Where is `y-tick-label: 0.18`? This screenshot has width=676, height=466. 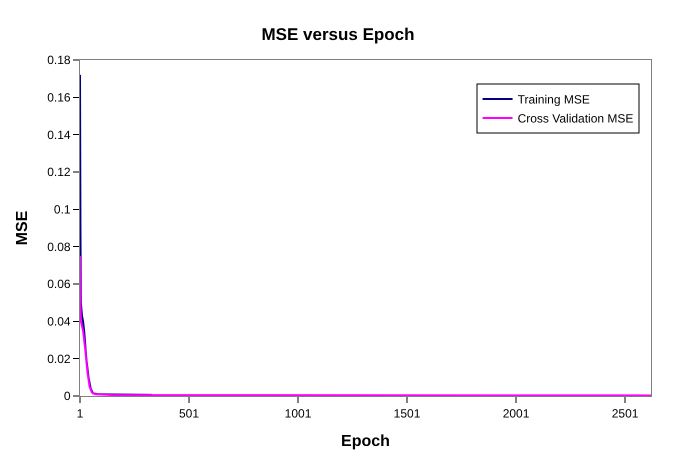
y-tick-label: 0.18 is located at coordinates (59, 60).